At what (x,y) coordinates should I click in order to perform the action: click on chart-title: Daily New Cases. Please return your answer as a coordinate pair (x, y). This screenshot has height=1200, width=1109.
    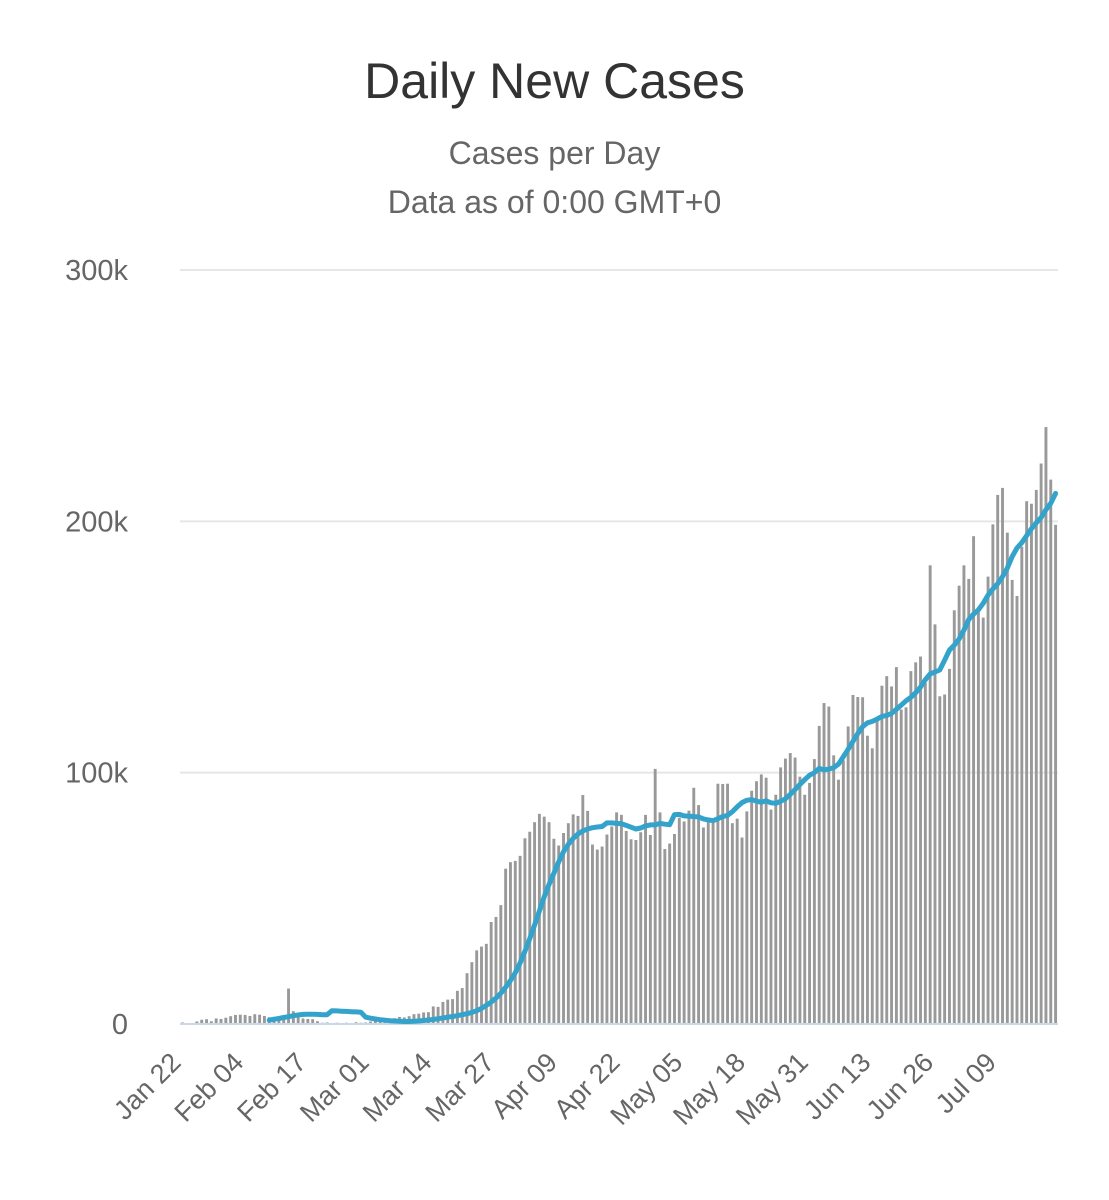
    Looking at the image, I should click on (554, 81).